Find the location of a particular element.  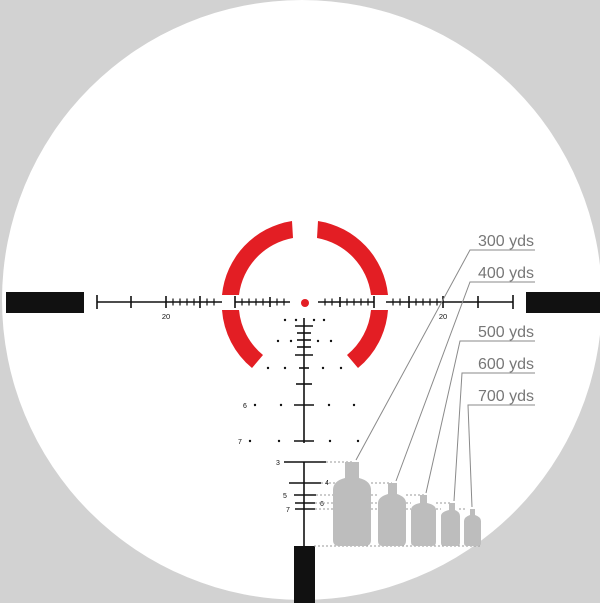

range-label-600: 600 yds is located at coordinates (506, 364).